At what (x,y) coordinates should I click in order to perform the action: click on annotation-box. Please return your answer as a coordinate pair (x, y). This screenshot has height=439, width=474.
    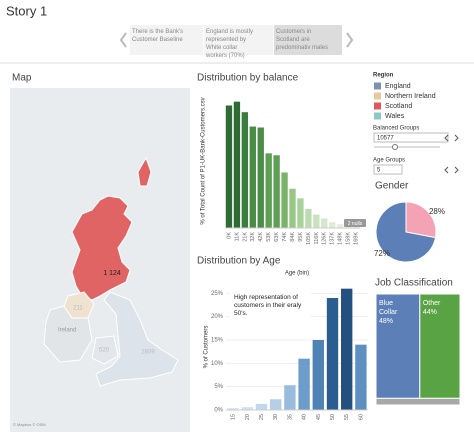
    Looking at the image, I should click on (270, 307).